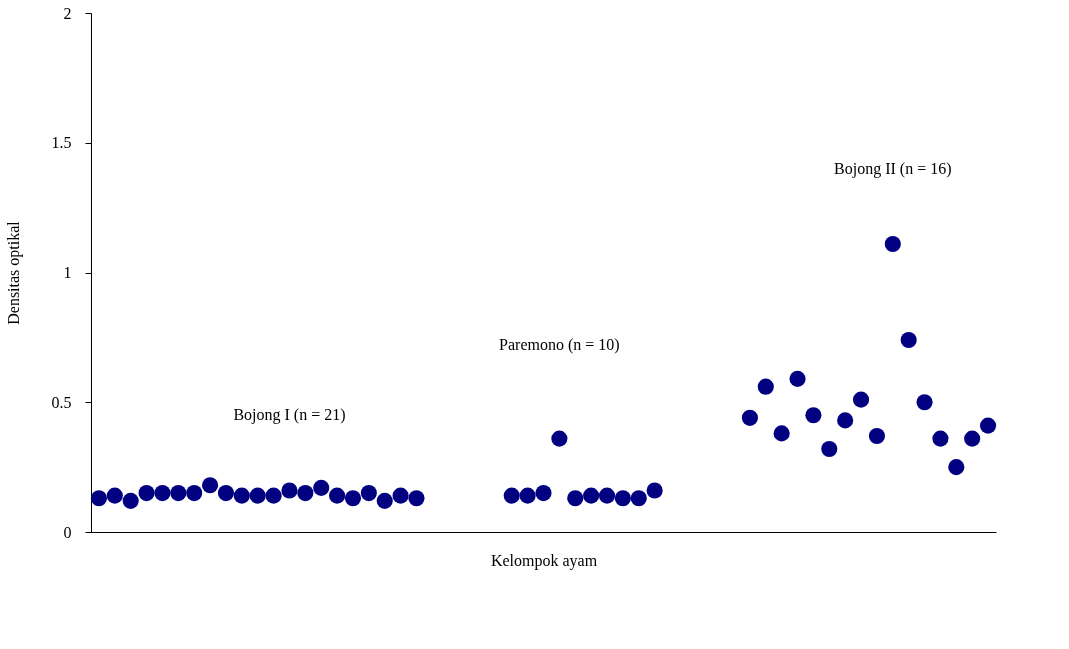  I want to click on y-tick-label: 1, so click(67, 272).